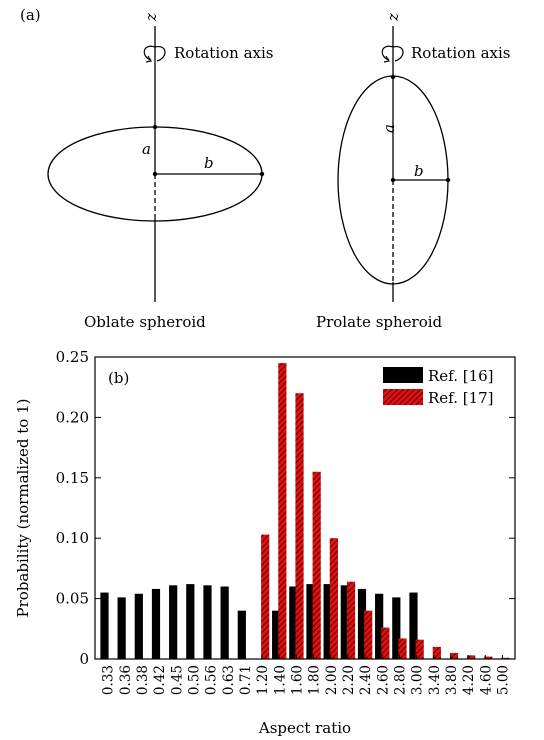  Describe the element at coordinates (448, 180) in the screenshot. I see `prolate-dot-right` at that location.